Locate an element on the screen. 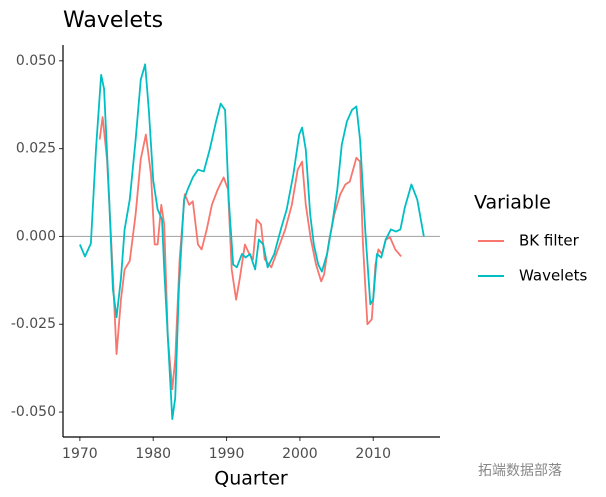  legend-label: BK filter is located at coordinates (549, 241).